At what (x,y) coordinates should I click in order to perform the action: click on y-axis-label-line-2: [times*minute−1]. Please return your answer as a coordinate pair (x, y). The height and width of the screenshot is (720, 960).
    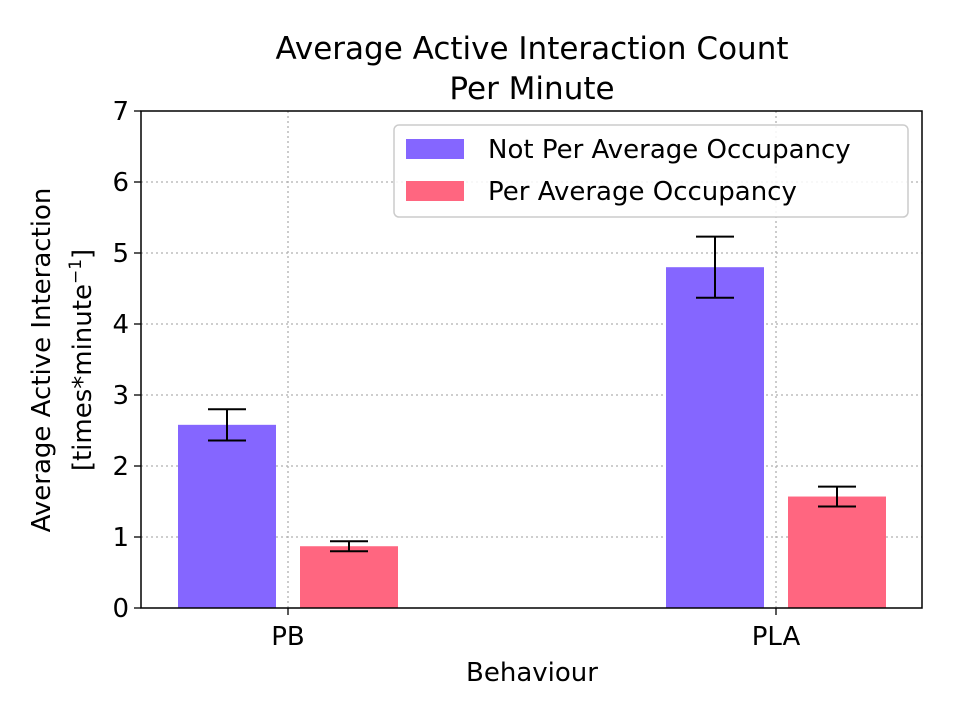
    Looking at the image, I should click on (82, 360).